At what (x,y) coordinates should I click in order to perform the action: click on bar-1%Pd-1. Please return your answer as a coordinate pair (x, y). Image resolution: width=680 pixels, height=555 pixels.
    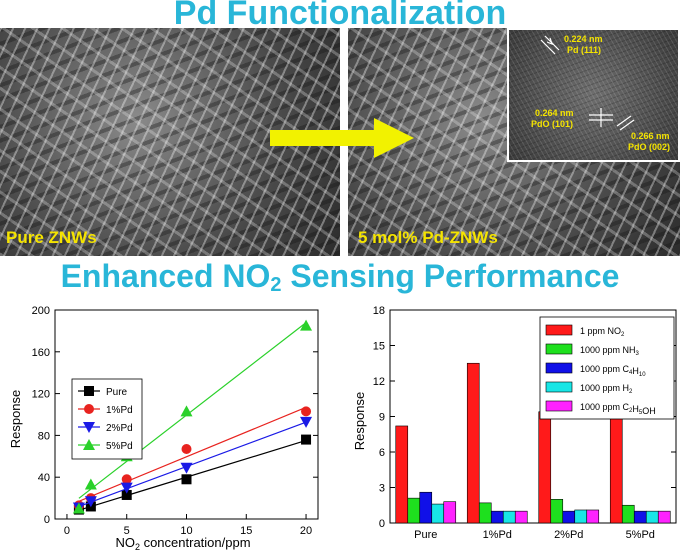
    Looking at the image, I should click on (485, 513).